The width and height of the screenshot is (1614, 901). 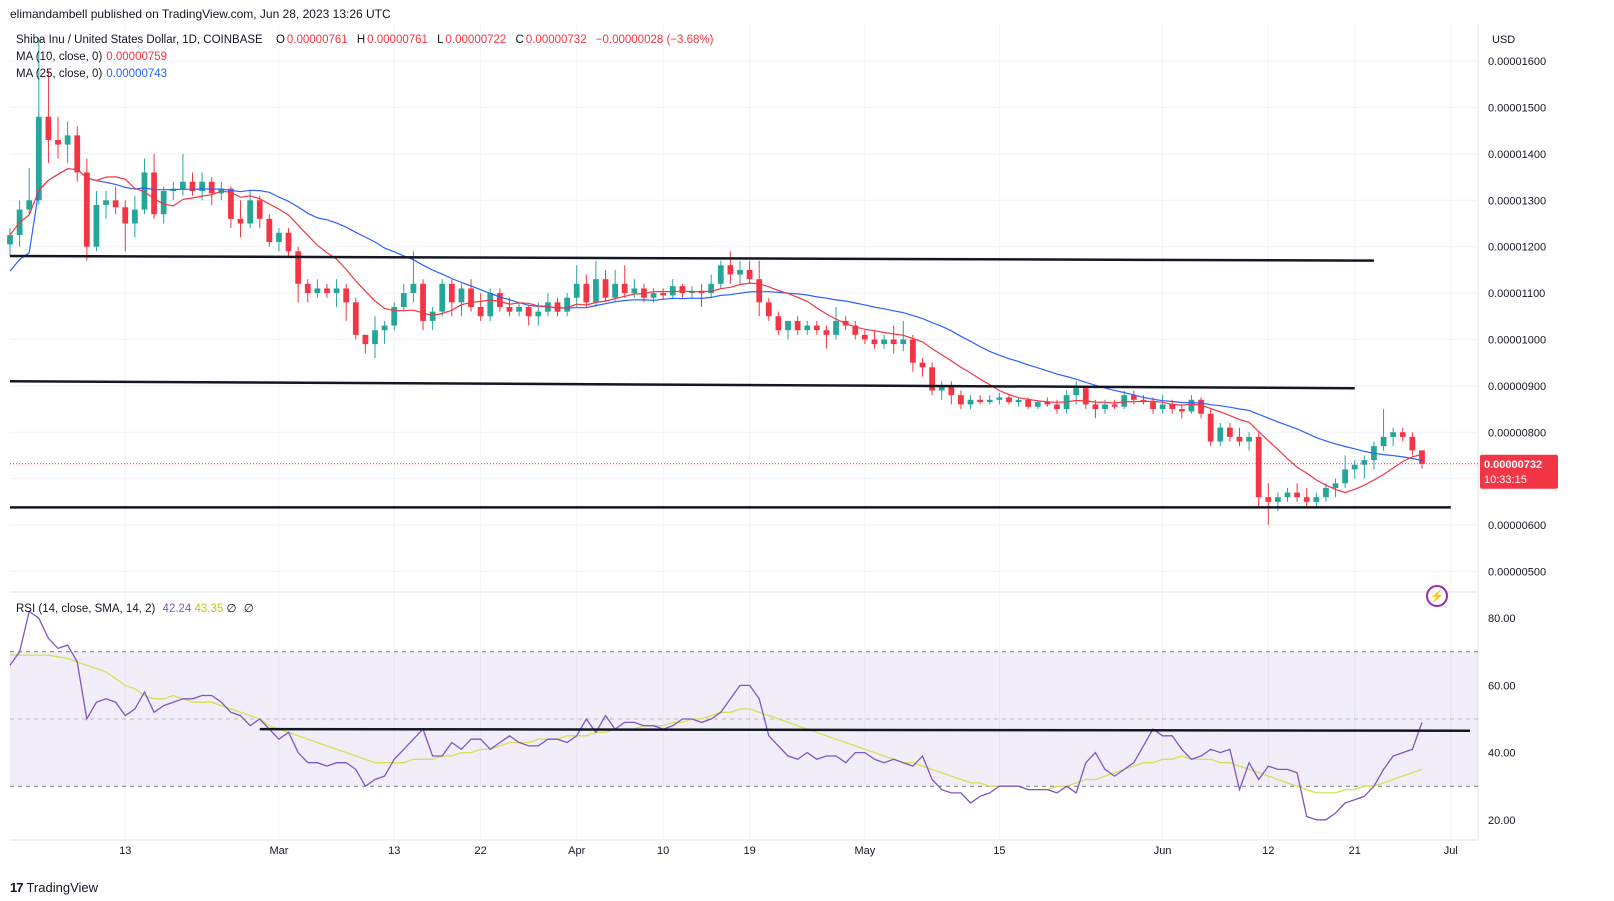 What do you see at coordinates (137, 57) in the screenshot?
I see `ma10-value: 0.00000759` at bounding box center [137, 57].